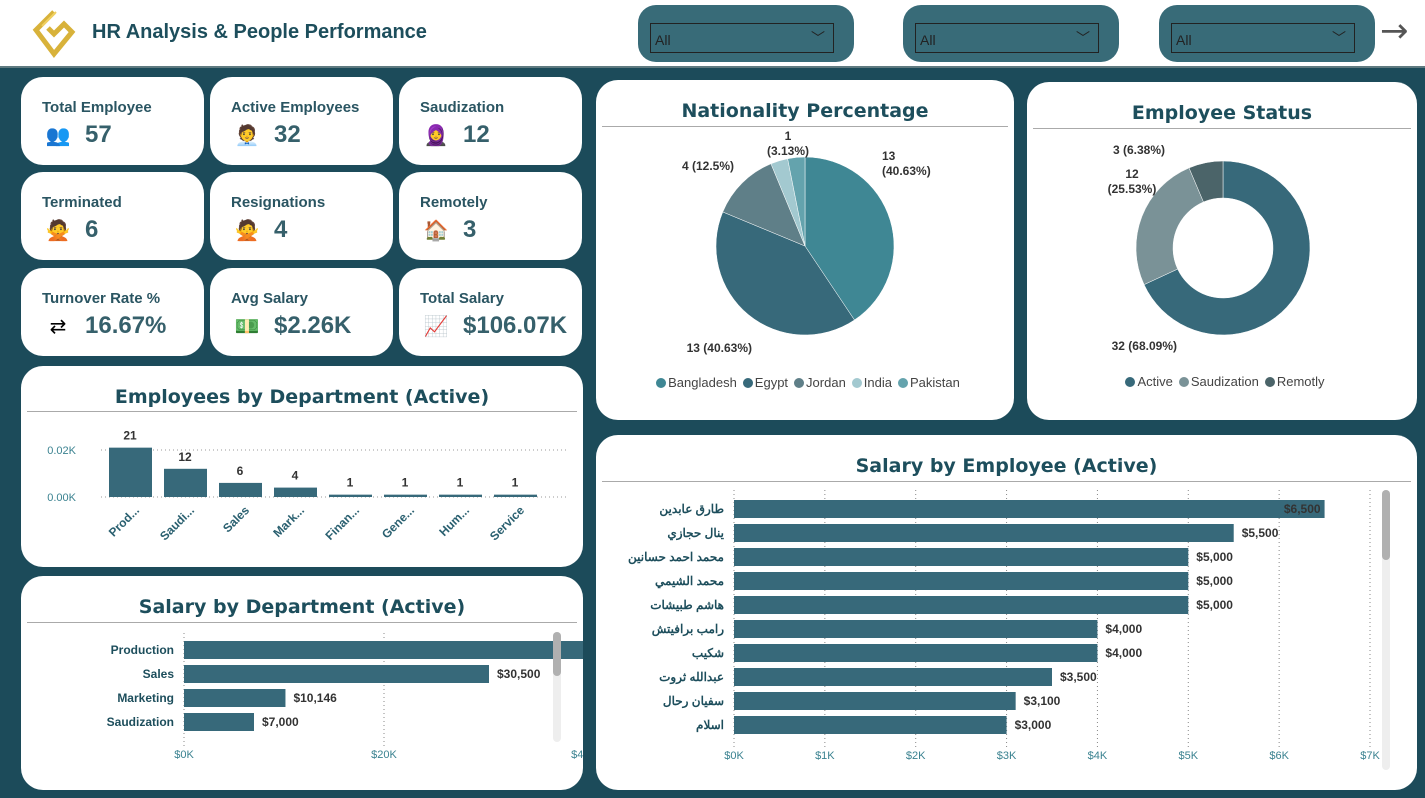 This screenshot has height=798, width=1425. Describe the element at coordinates (301, 216) in the screenshot. I see `kpi-card-resignations: Resignations 🙅 4` at that location.